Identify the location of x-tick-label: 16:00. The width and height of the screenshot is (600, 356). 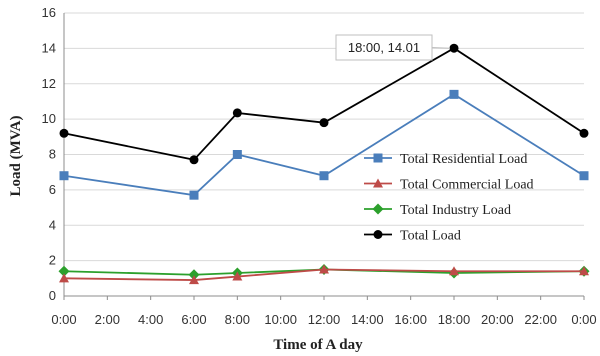
(410, 319).